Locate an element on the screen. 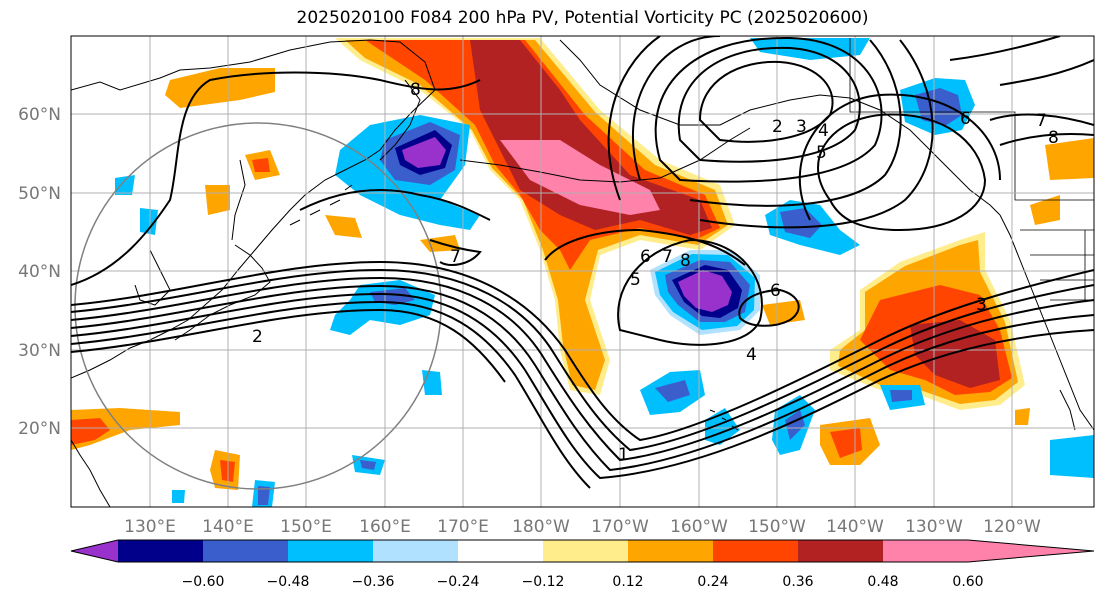  lon-tick-label: 180°W is located at coordinates (541, 527).